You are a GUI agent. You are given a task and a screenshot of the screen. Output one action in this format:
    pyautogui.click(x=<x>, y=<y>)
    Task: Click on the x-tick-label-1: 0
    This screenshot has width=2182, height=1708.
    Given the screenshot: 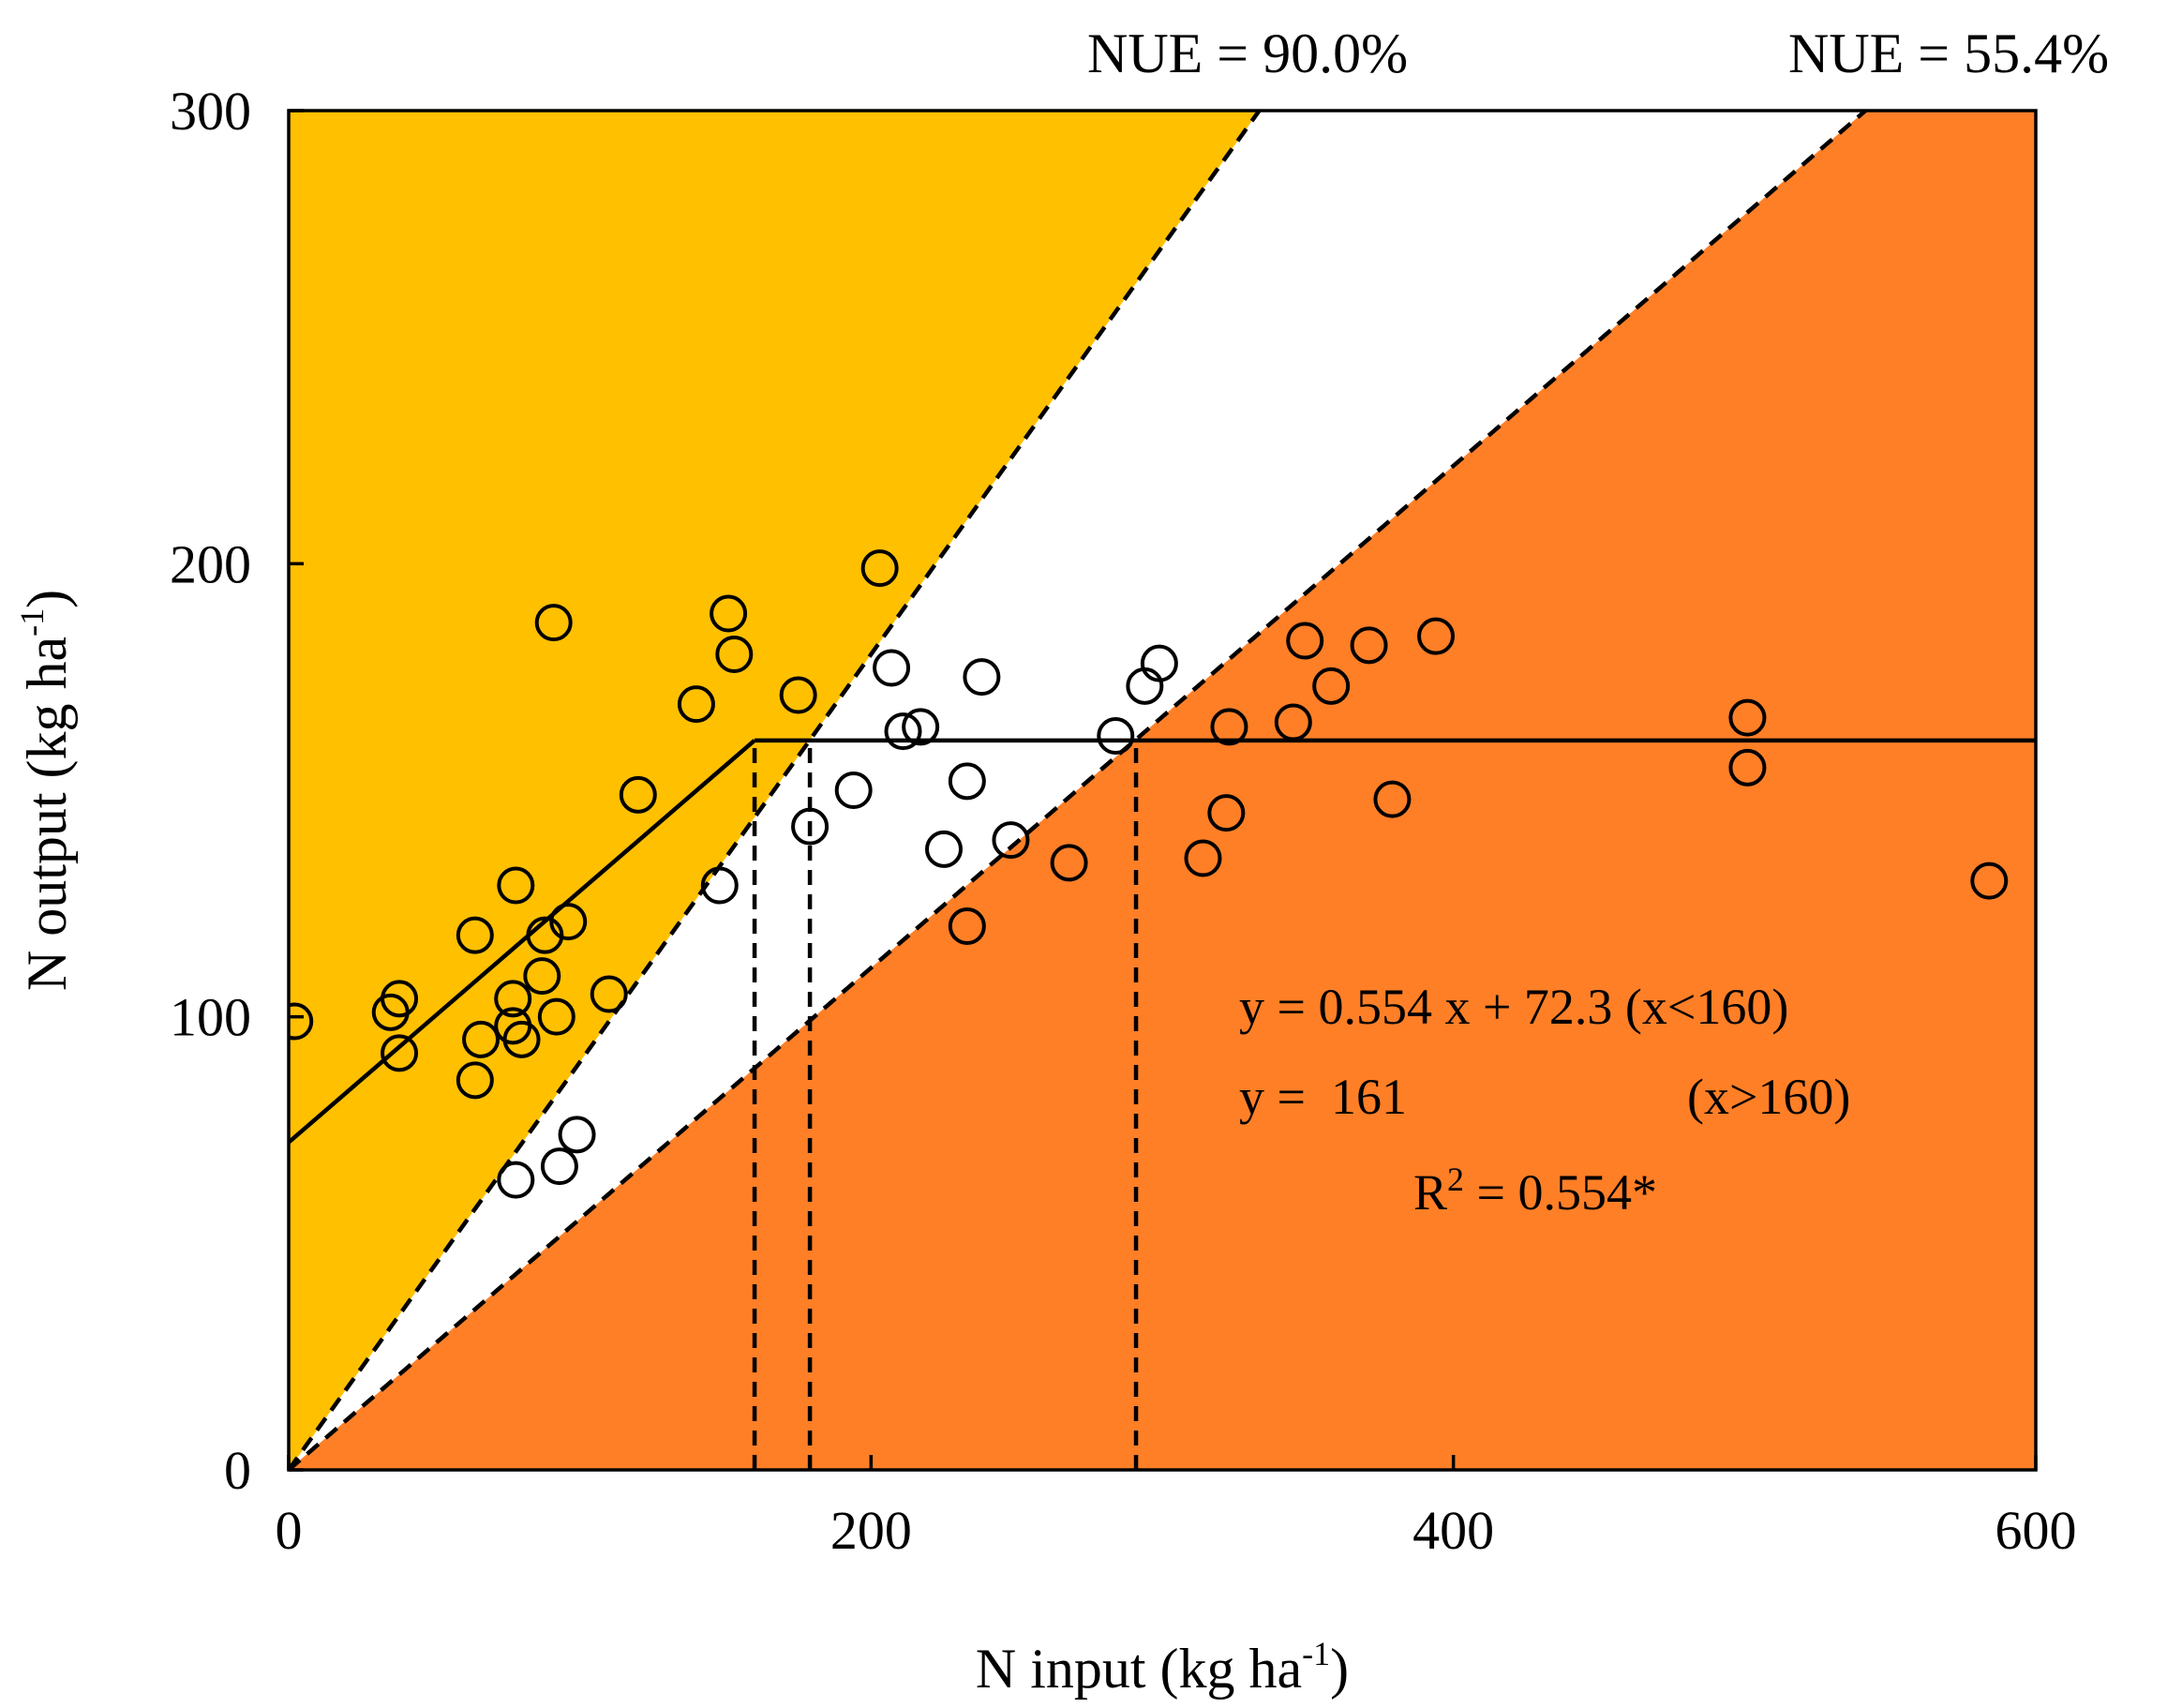 What is the action you would take?
    pyautogui.click(x=289, y=1530)
    